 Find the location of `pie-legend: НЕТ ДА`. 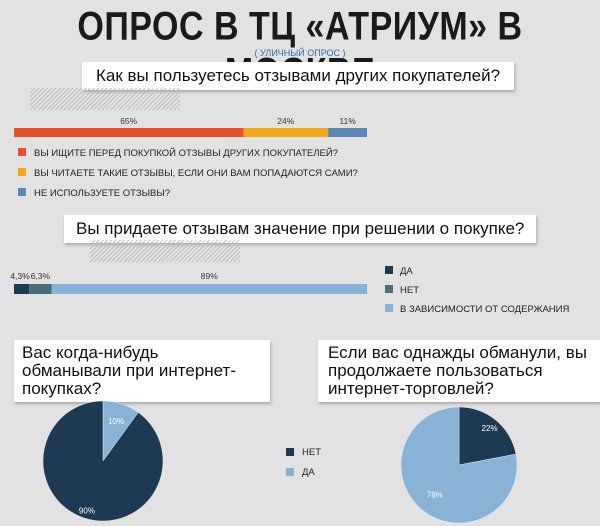

pie-legend: НЕТ ДА is located at coordinates (303, 462).